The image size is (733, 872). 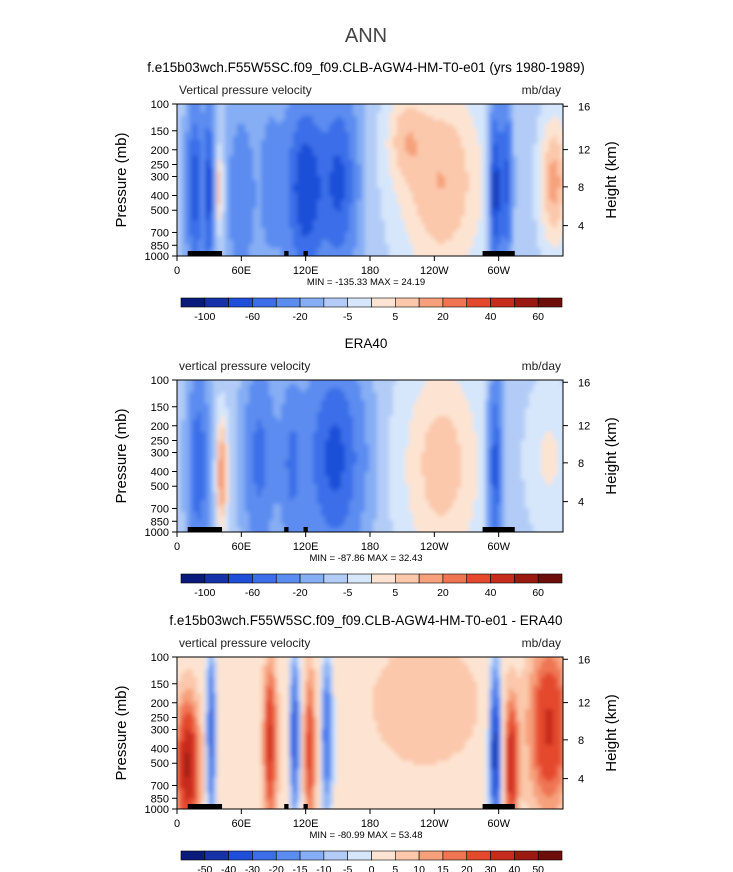 I want to click on colorbar-label: -5, so click(x=347, y=593).